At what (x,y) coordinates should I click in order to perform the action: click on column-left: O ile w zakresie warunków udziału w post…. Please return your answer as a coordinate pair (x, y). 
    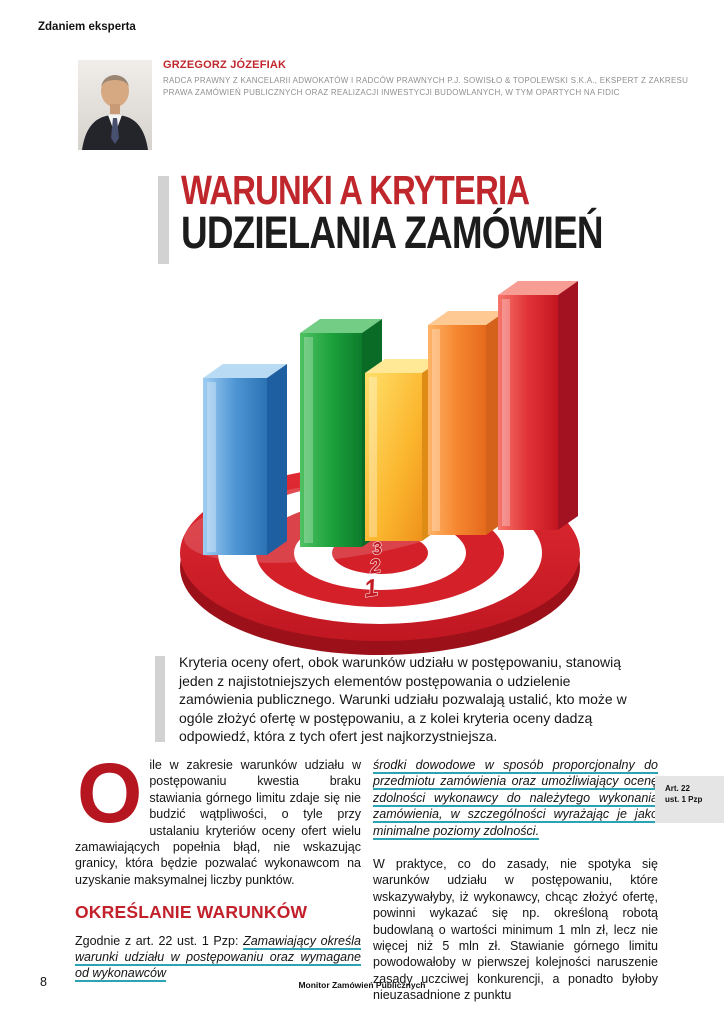
    Looking at the image, I should click on (218, 864).